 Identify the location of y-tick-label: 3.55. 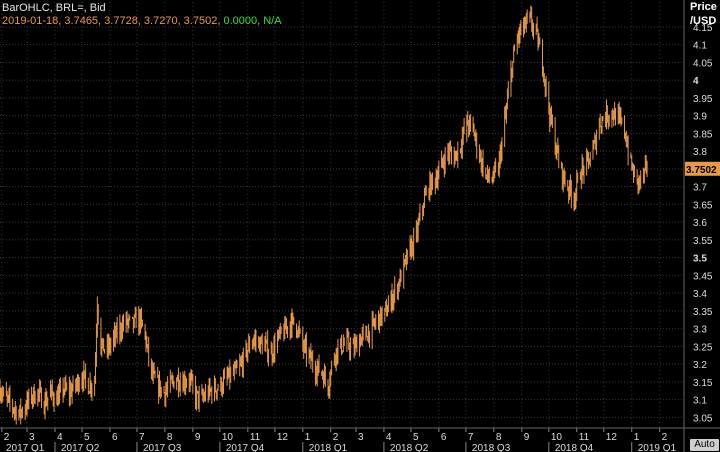
(703, 241).